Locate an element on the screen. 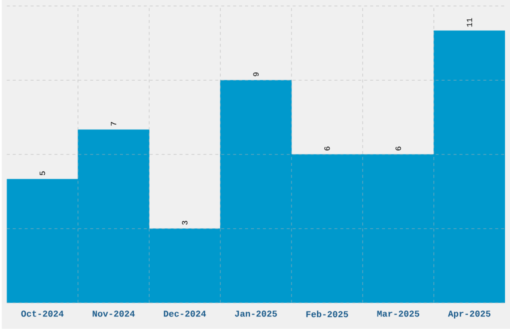  x-tick-label: Oct-2024 is located at coordinates (42, 313).